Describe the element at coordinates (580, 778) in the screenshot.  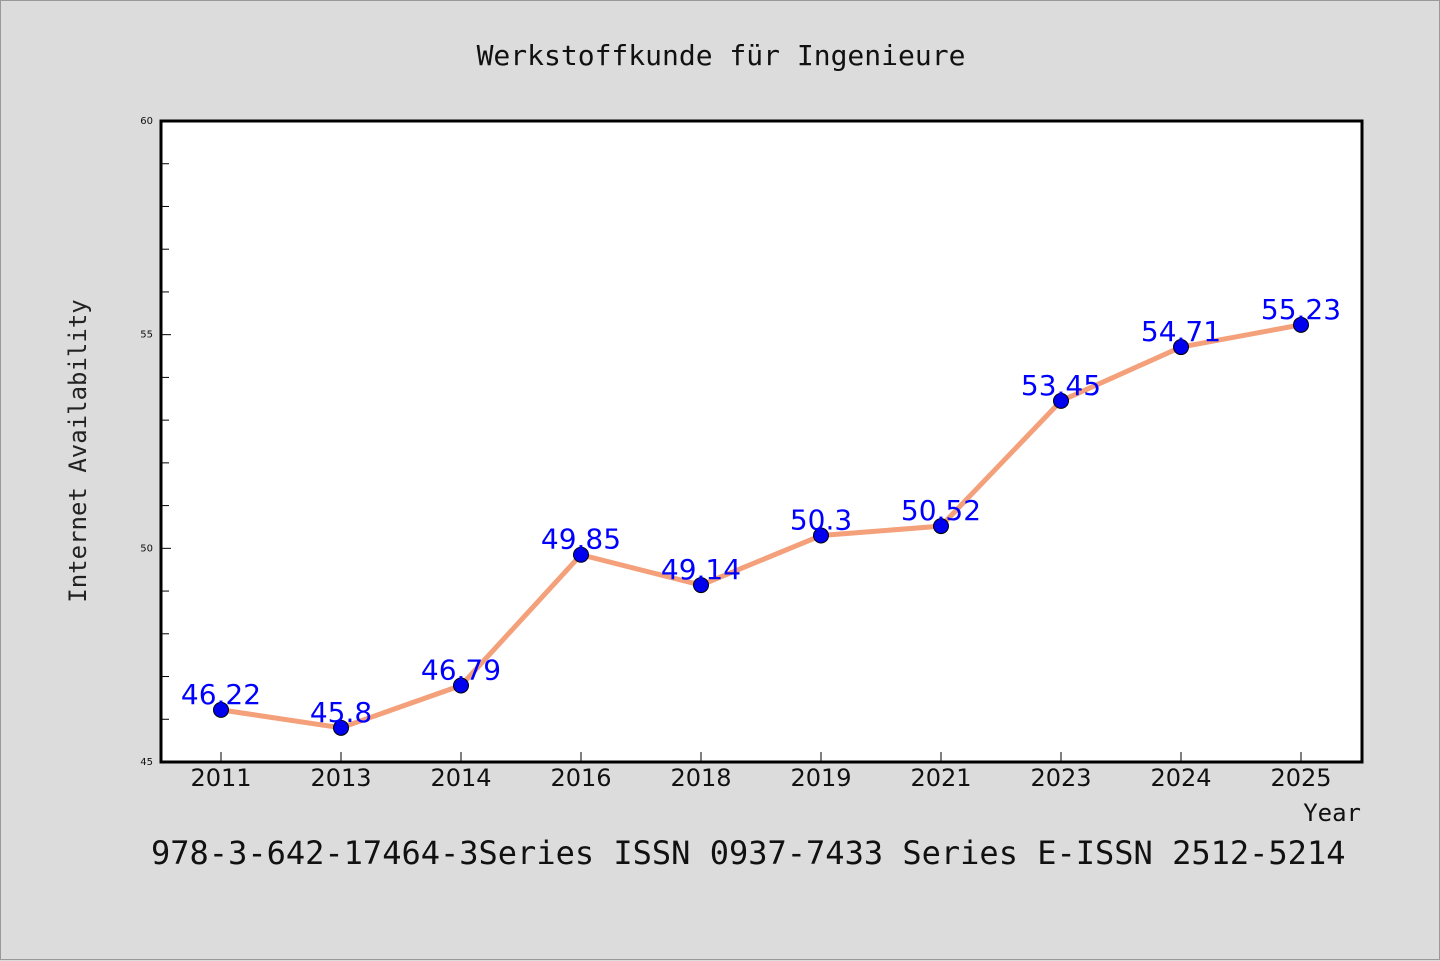
I see `x-tick-label: 2016` at that location.